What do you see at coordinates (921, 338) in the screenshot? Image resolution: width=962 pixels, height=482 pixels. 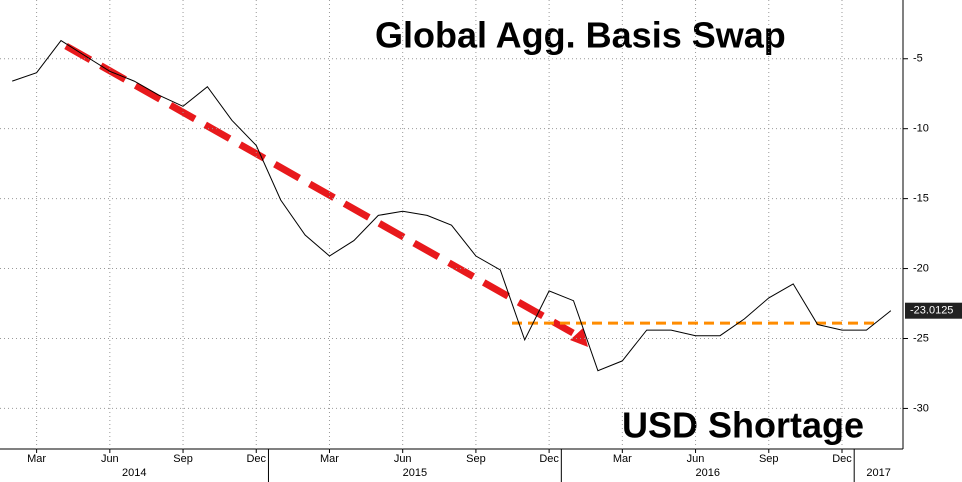 I see `y-tick-label: -25` at bounding box center [921, 338].